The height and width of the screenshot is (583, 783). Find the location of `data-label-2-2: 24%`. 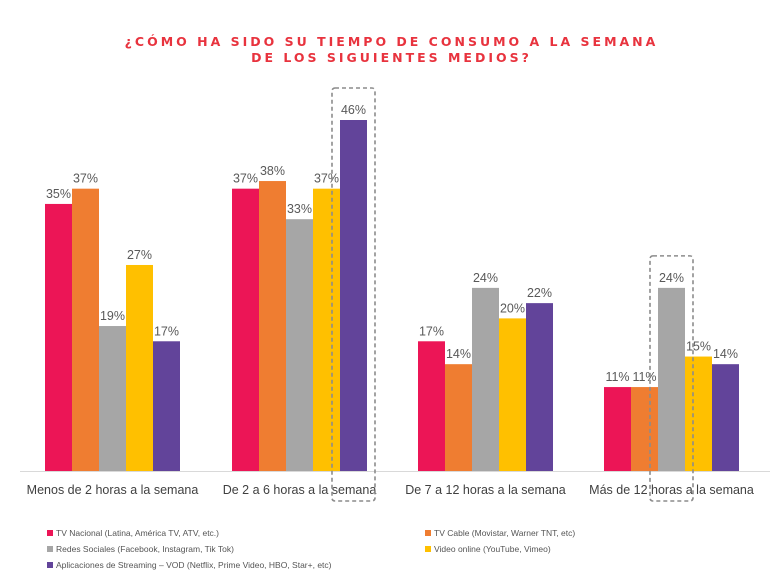

data-label-2-2: 24% is located at coordinates (485, 278).